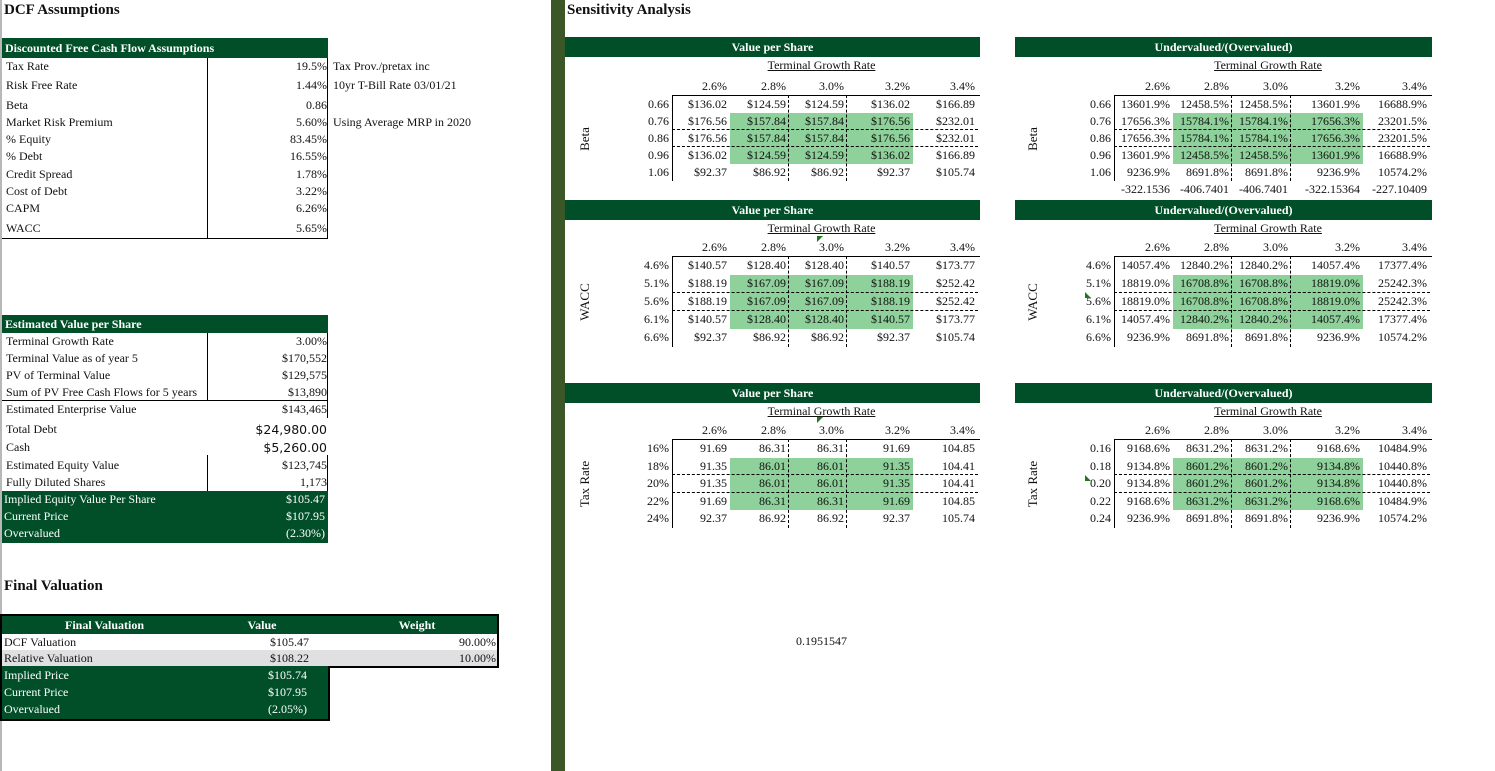 This screenshot has height=771, width=1495. I want to click on dcf-row-value: 83.45%, so click(308, 139).